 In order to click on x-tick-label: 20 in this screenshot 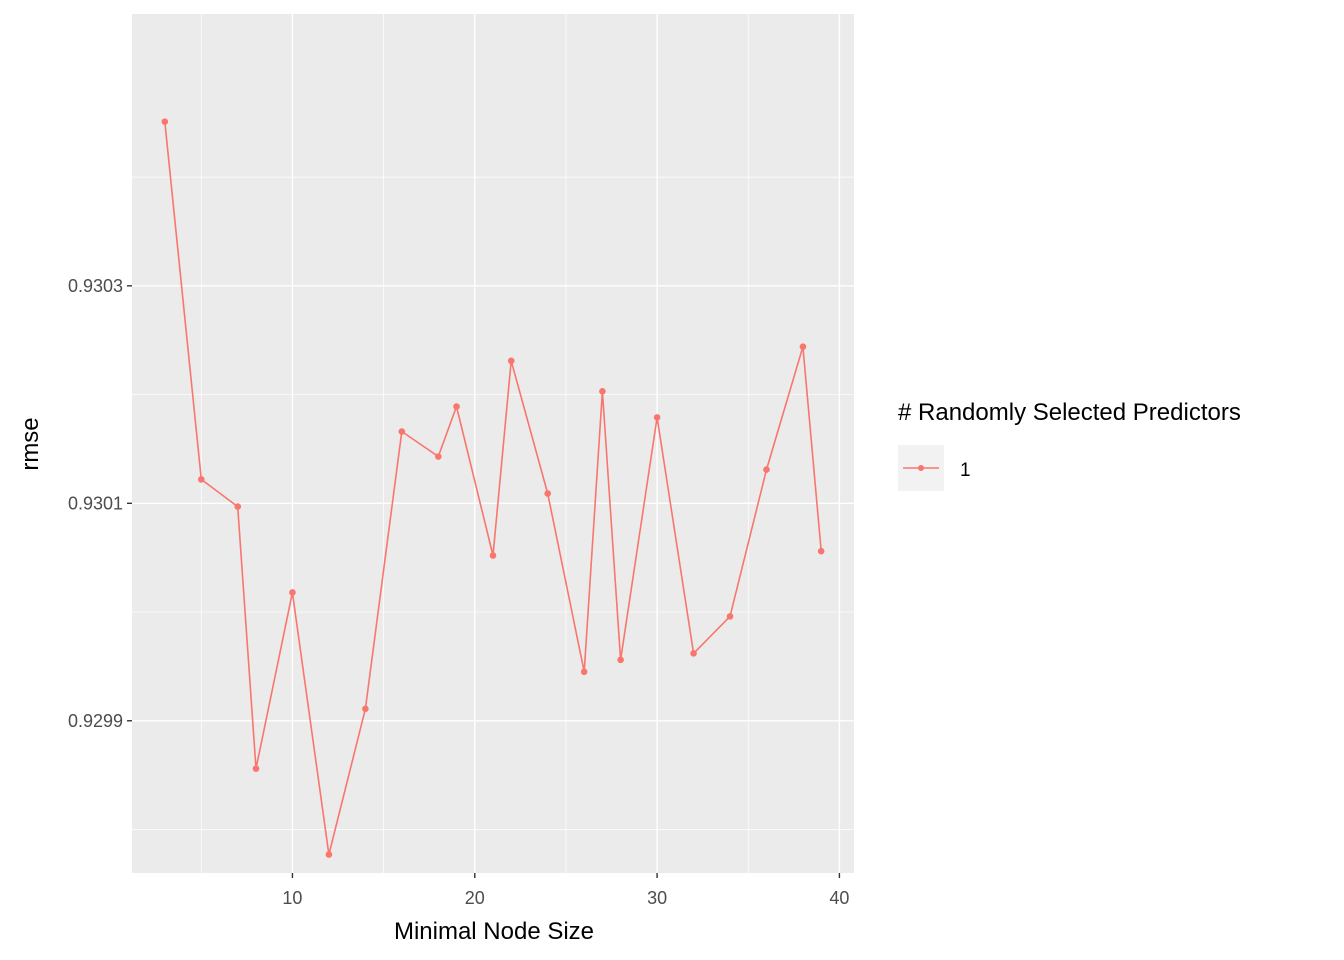, I will do `click(475, 898)`.